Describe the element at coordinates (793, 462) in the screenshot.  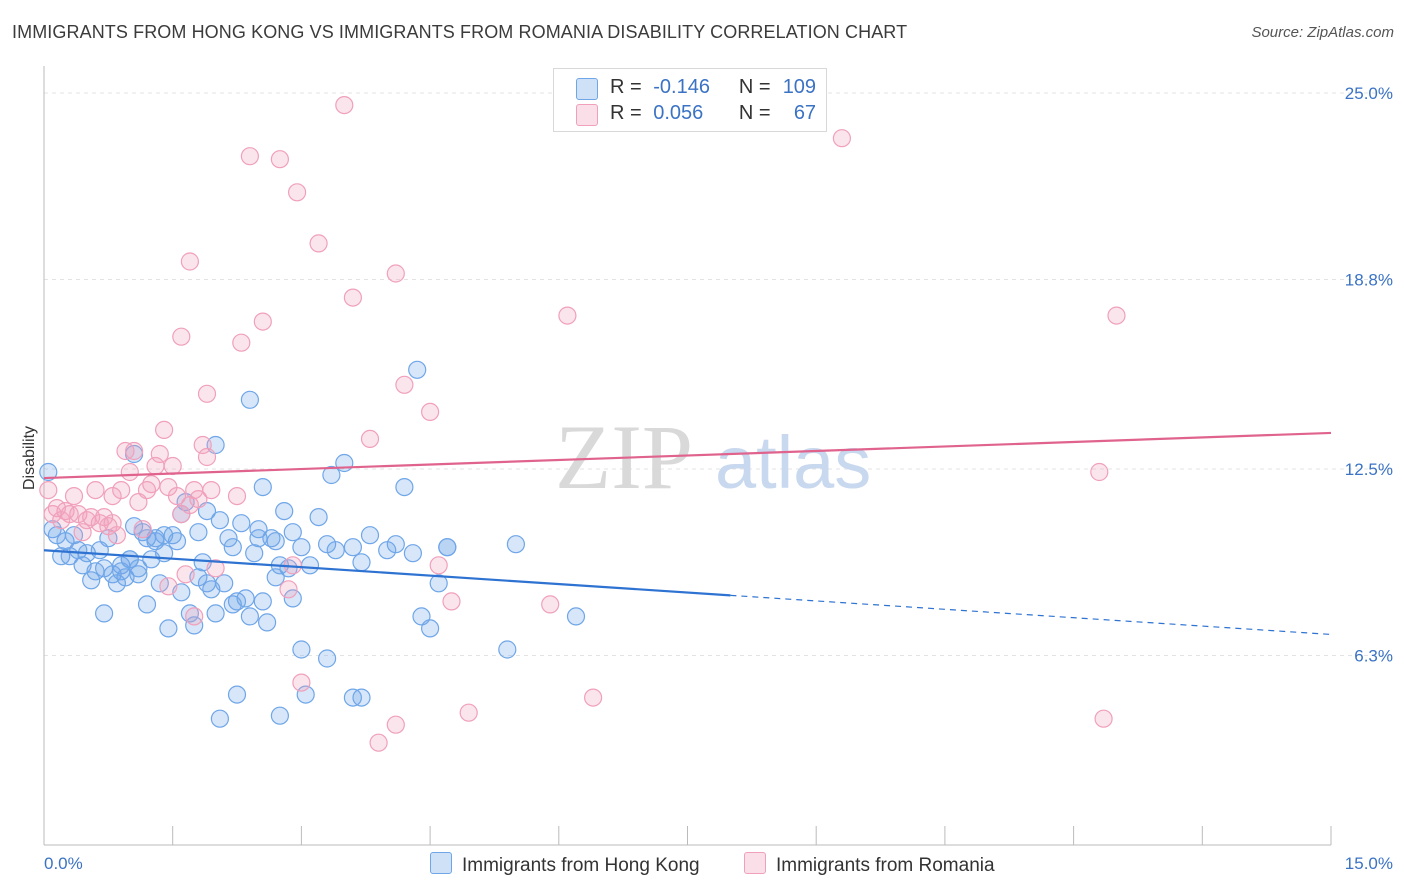
I see `watermark-atlas: atlas` at that location.